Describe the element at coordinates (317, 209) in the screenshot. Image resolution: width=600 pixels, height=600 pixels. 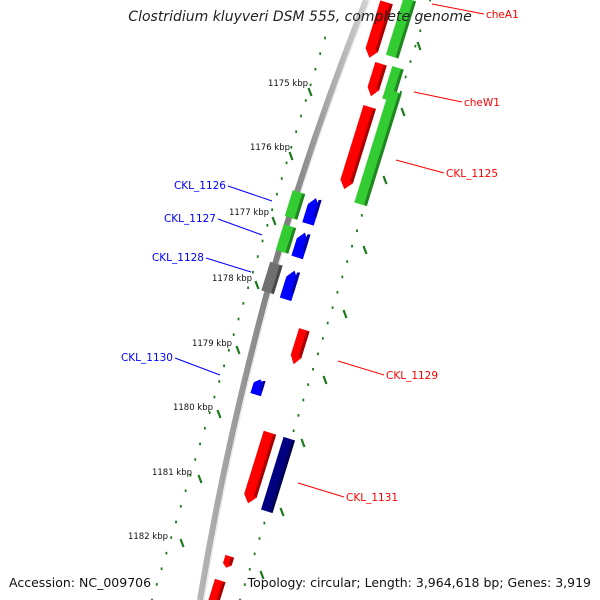
I see `gene-CKL_1126-block-shade` at that location.